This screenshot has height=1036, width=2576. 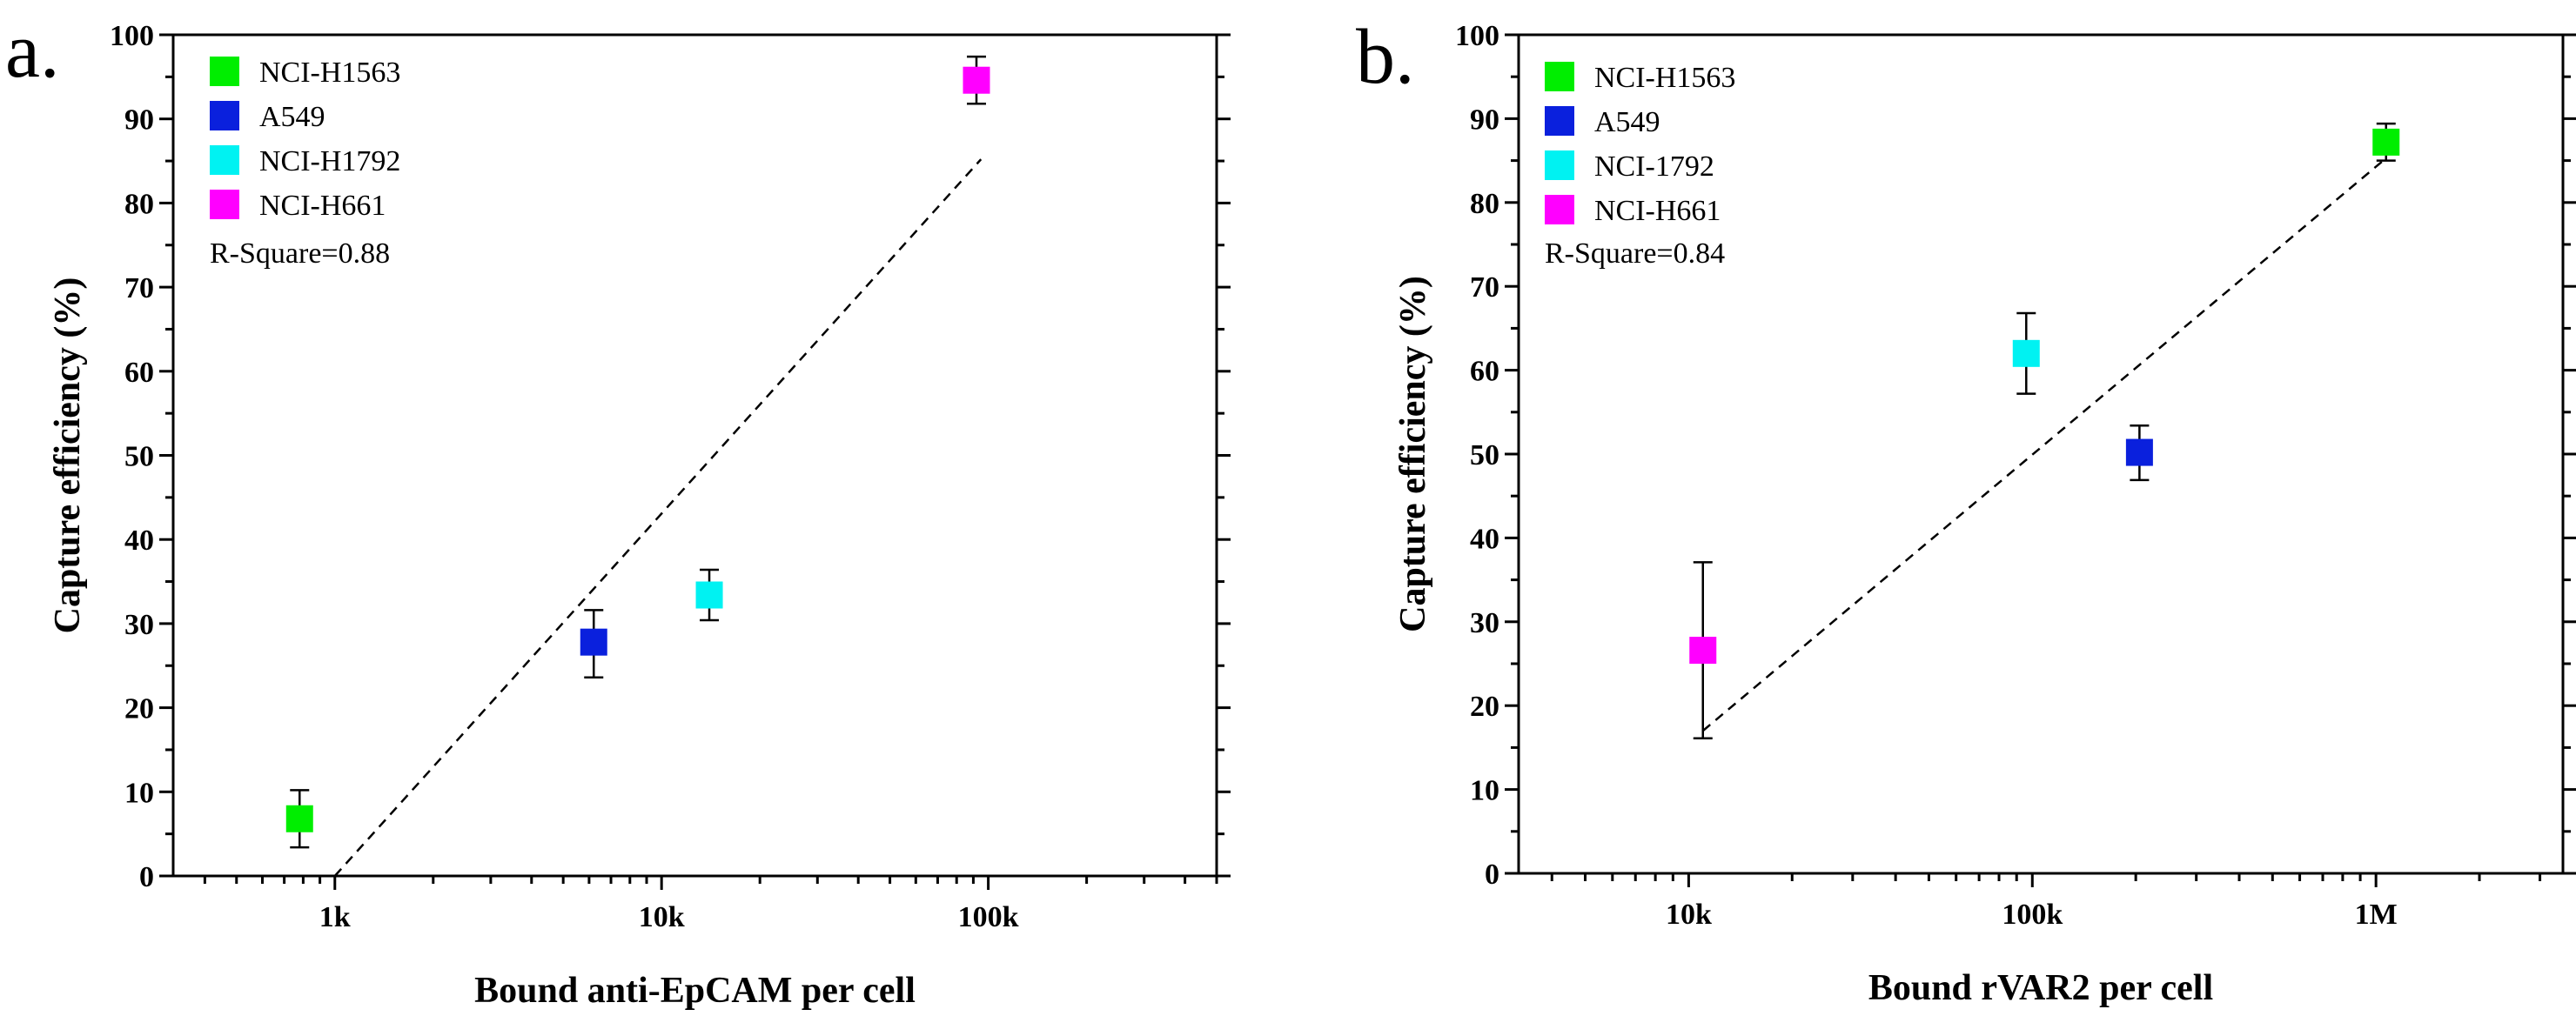 I want to click on fit-line, so click(x=2043, y=445).